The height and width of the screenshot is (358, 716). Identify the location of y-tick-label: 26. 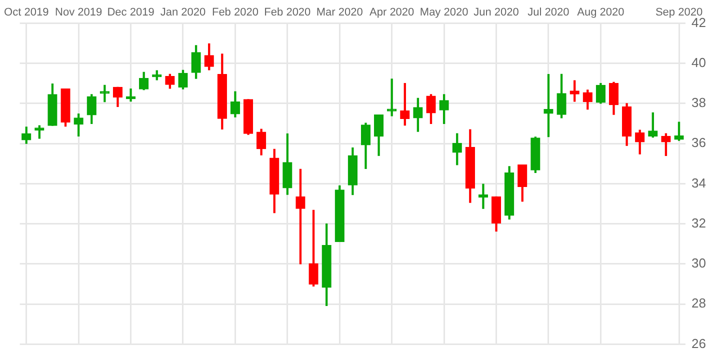
(699, 343).